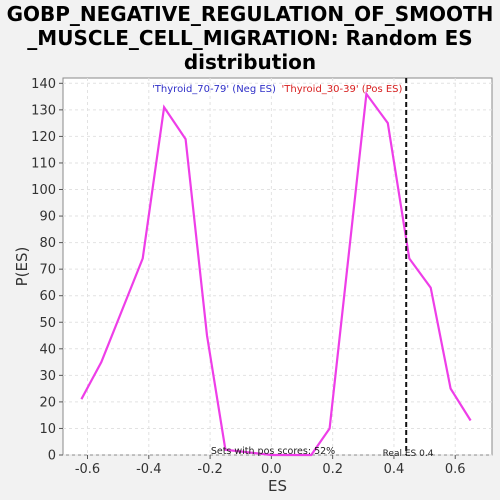 The image size is (500, 500). What do you see at coordinates (277, 486) in the screenshot?
I see `x-axis-label: ES` at bounding box center [277, 486].